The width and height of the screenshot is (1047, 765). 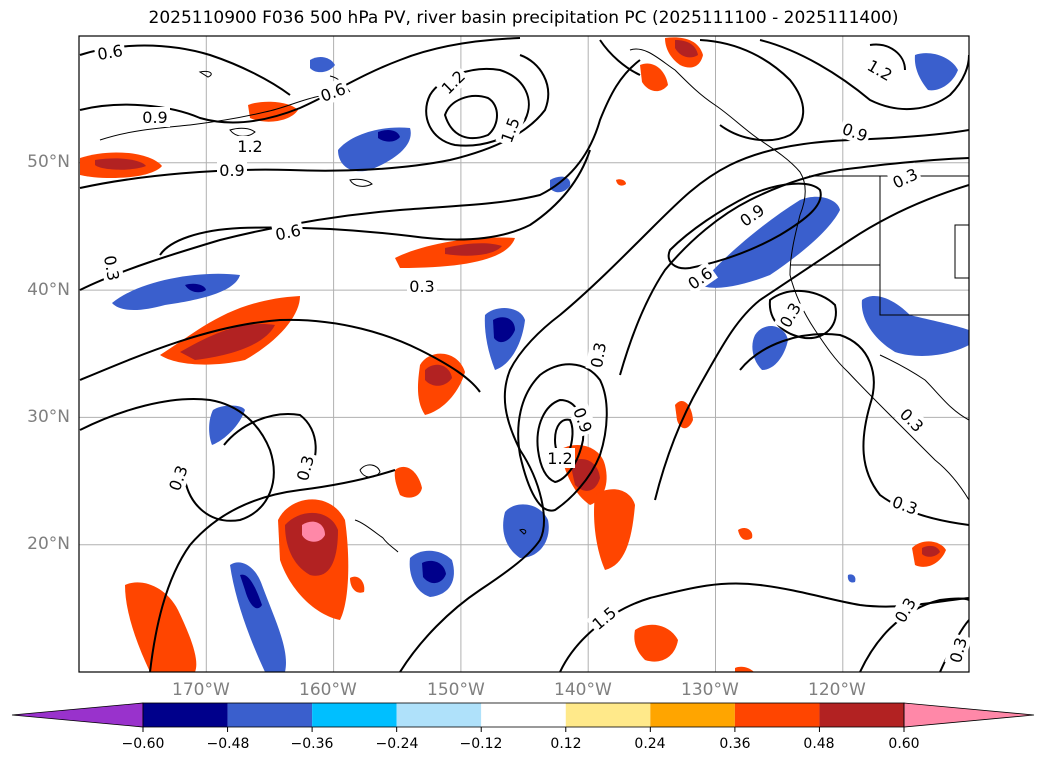 What do you see at coordinates (837, 690) in the screenshot?
I see `lon-label-120w: 120°W` at bounding box center [837, 690].